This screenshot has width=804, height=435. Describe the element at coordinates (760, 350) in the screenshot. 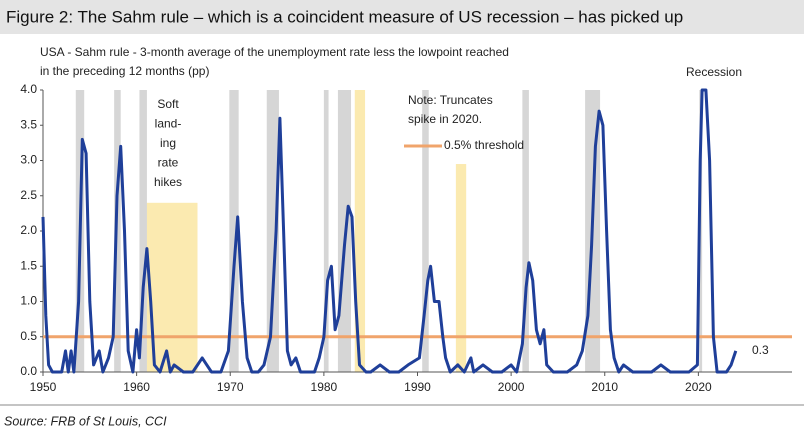

I see `end-value-label: 0.3` at that location.